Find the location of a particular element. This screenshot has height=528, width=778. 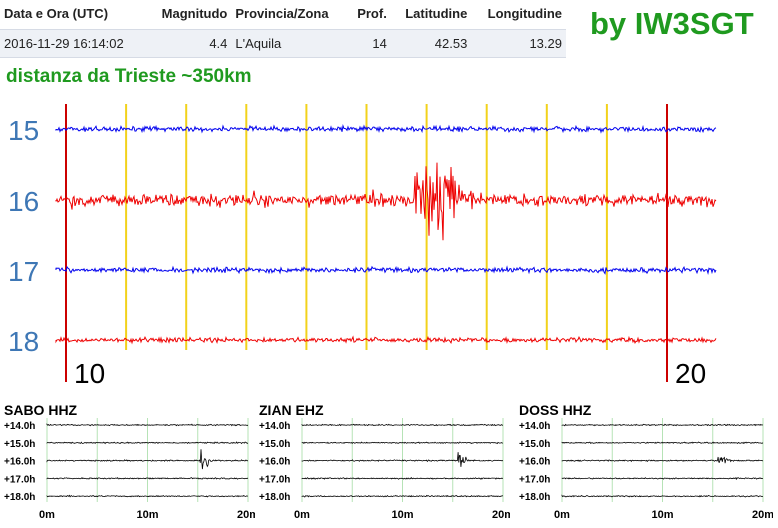

cell-magnitude: 4.4 is located at coordinates (189, 43).